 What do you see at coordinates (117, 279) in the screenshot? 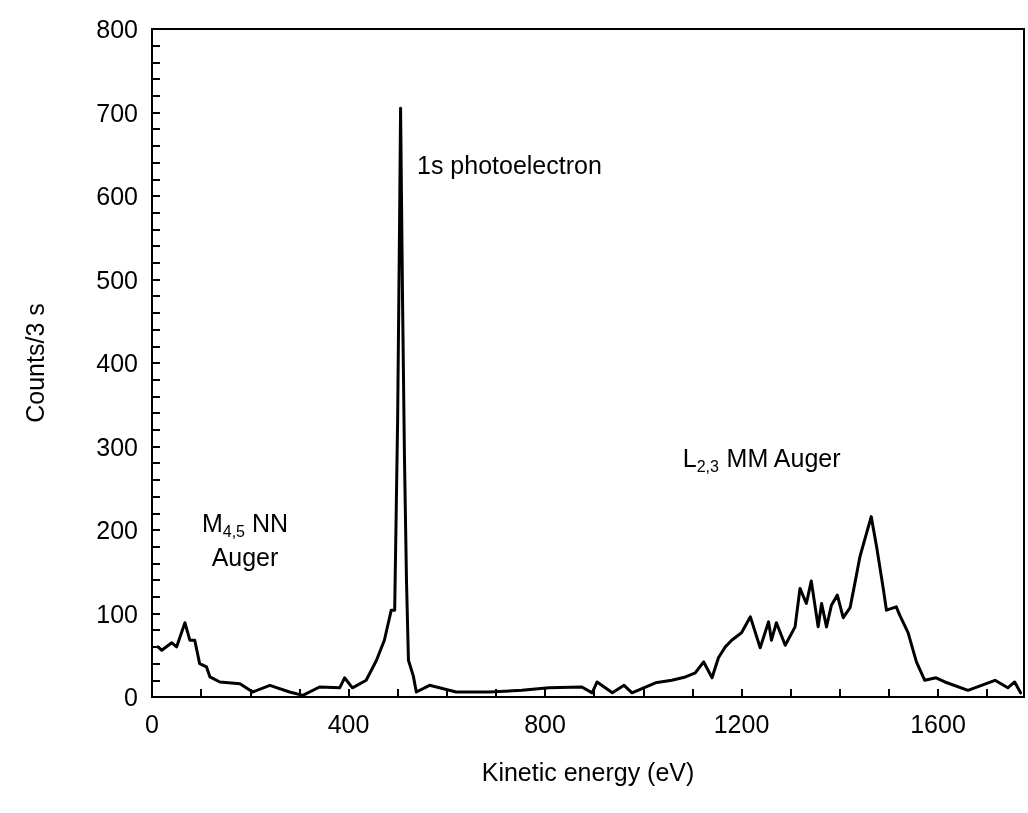
I see `y-tick-label: 500` at bounding box center [117, 279].